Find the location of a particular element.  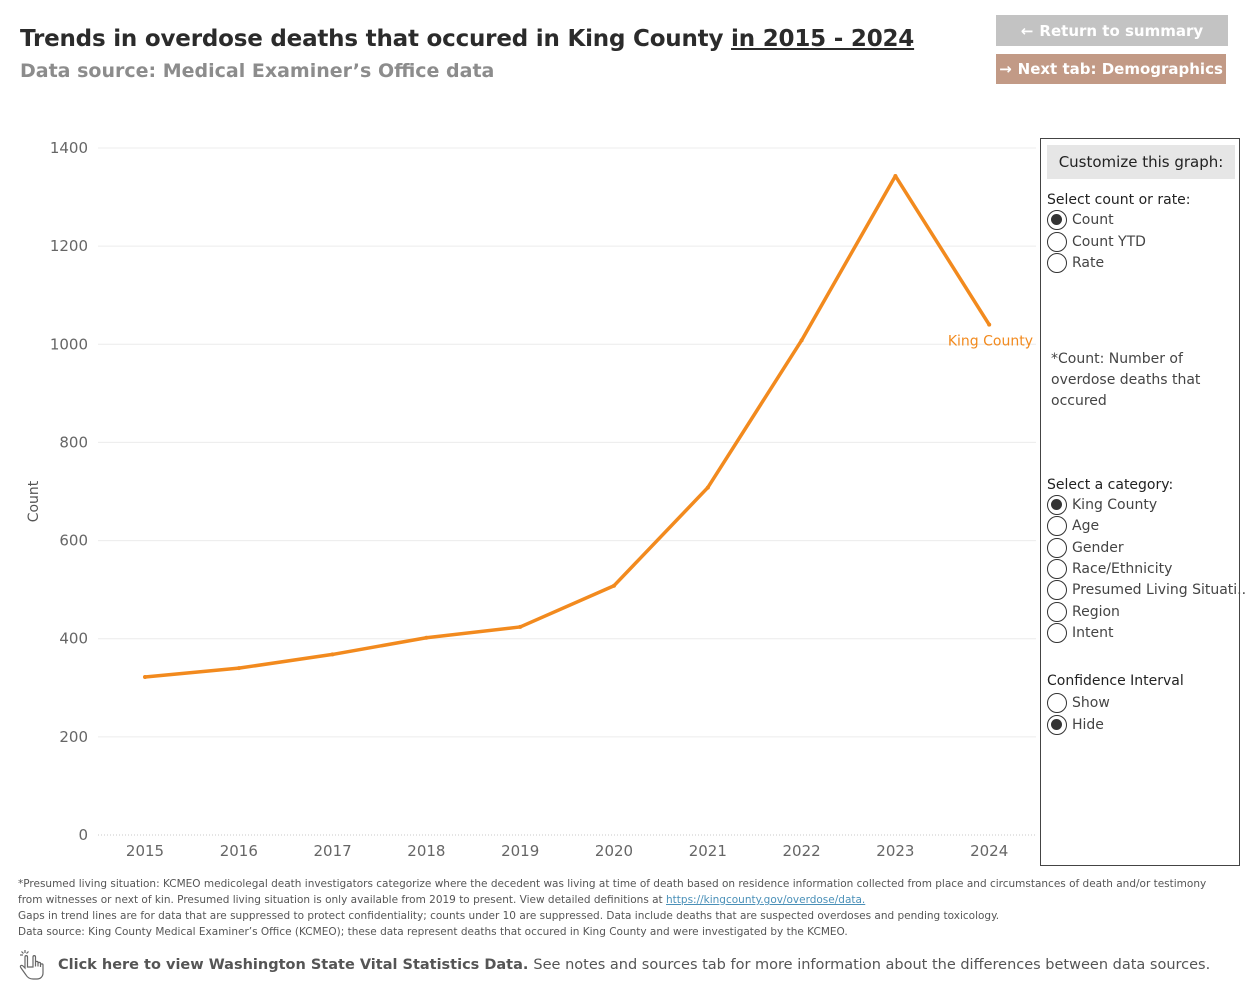

category-option-region: Region is located at coordinates (1083, 611).